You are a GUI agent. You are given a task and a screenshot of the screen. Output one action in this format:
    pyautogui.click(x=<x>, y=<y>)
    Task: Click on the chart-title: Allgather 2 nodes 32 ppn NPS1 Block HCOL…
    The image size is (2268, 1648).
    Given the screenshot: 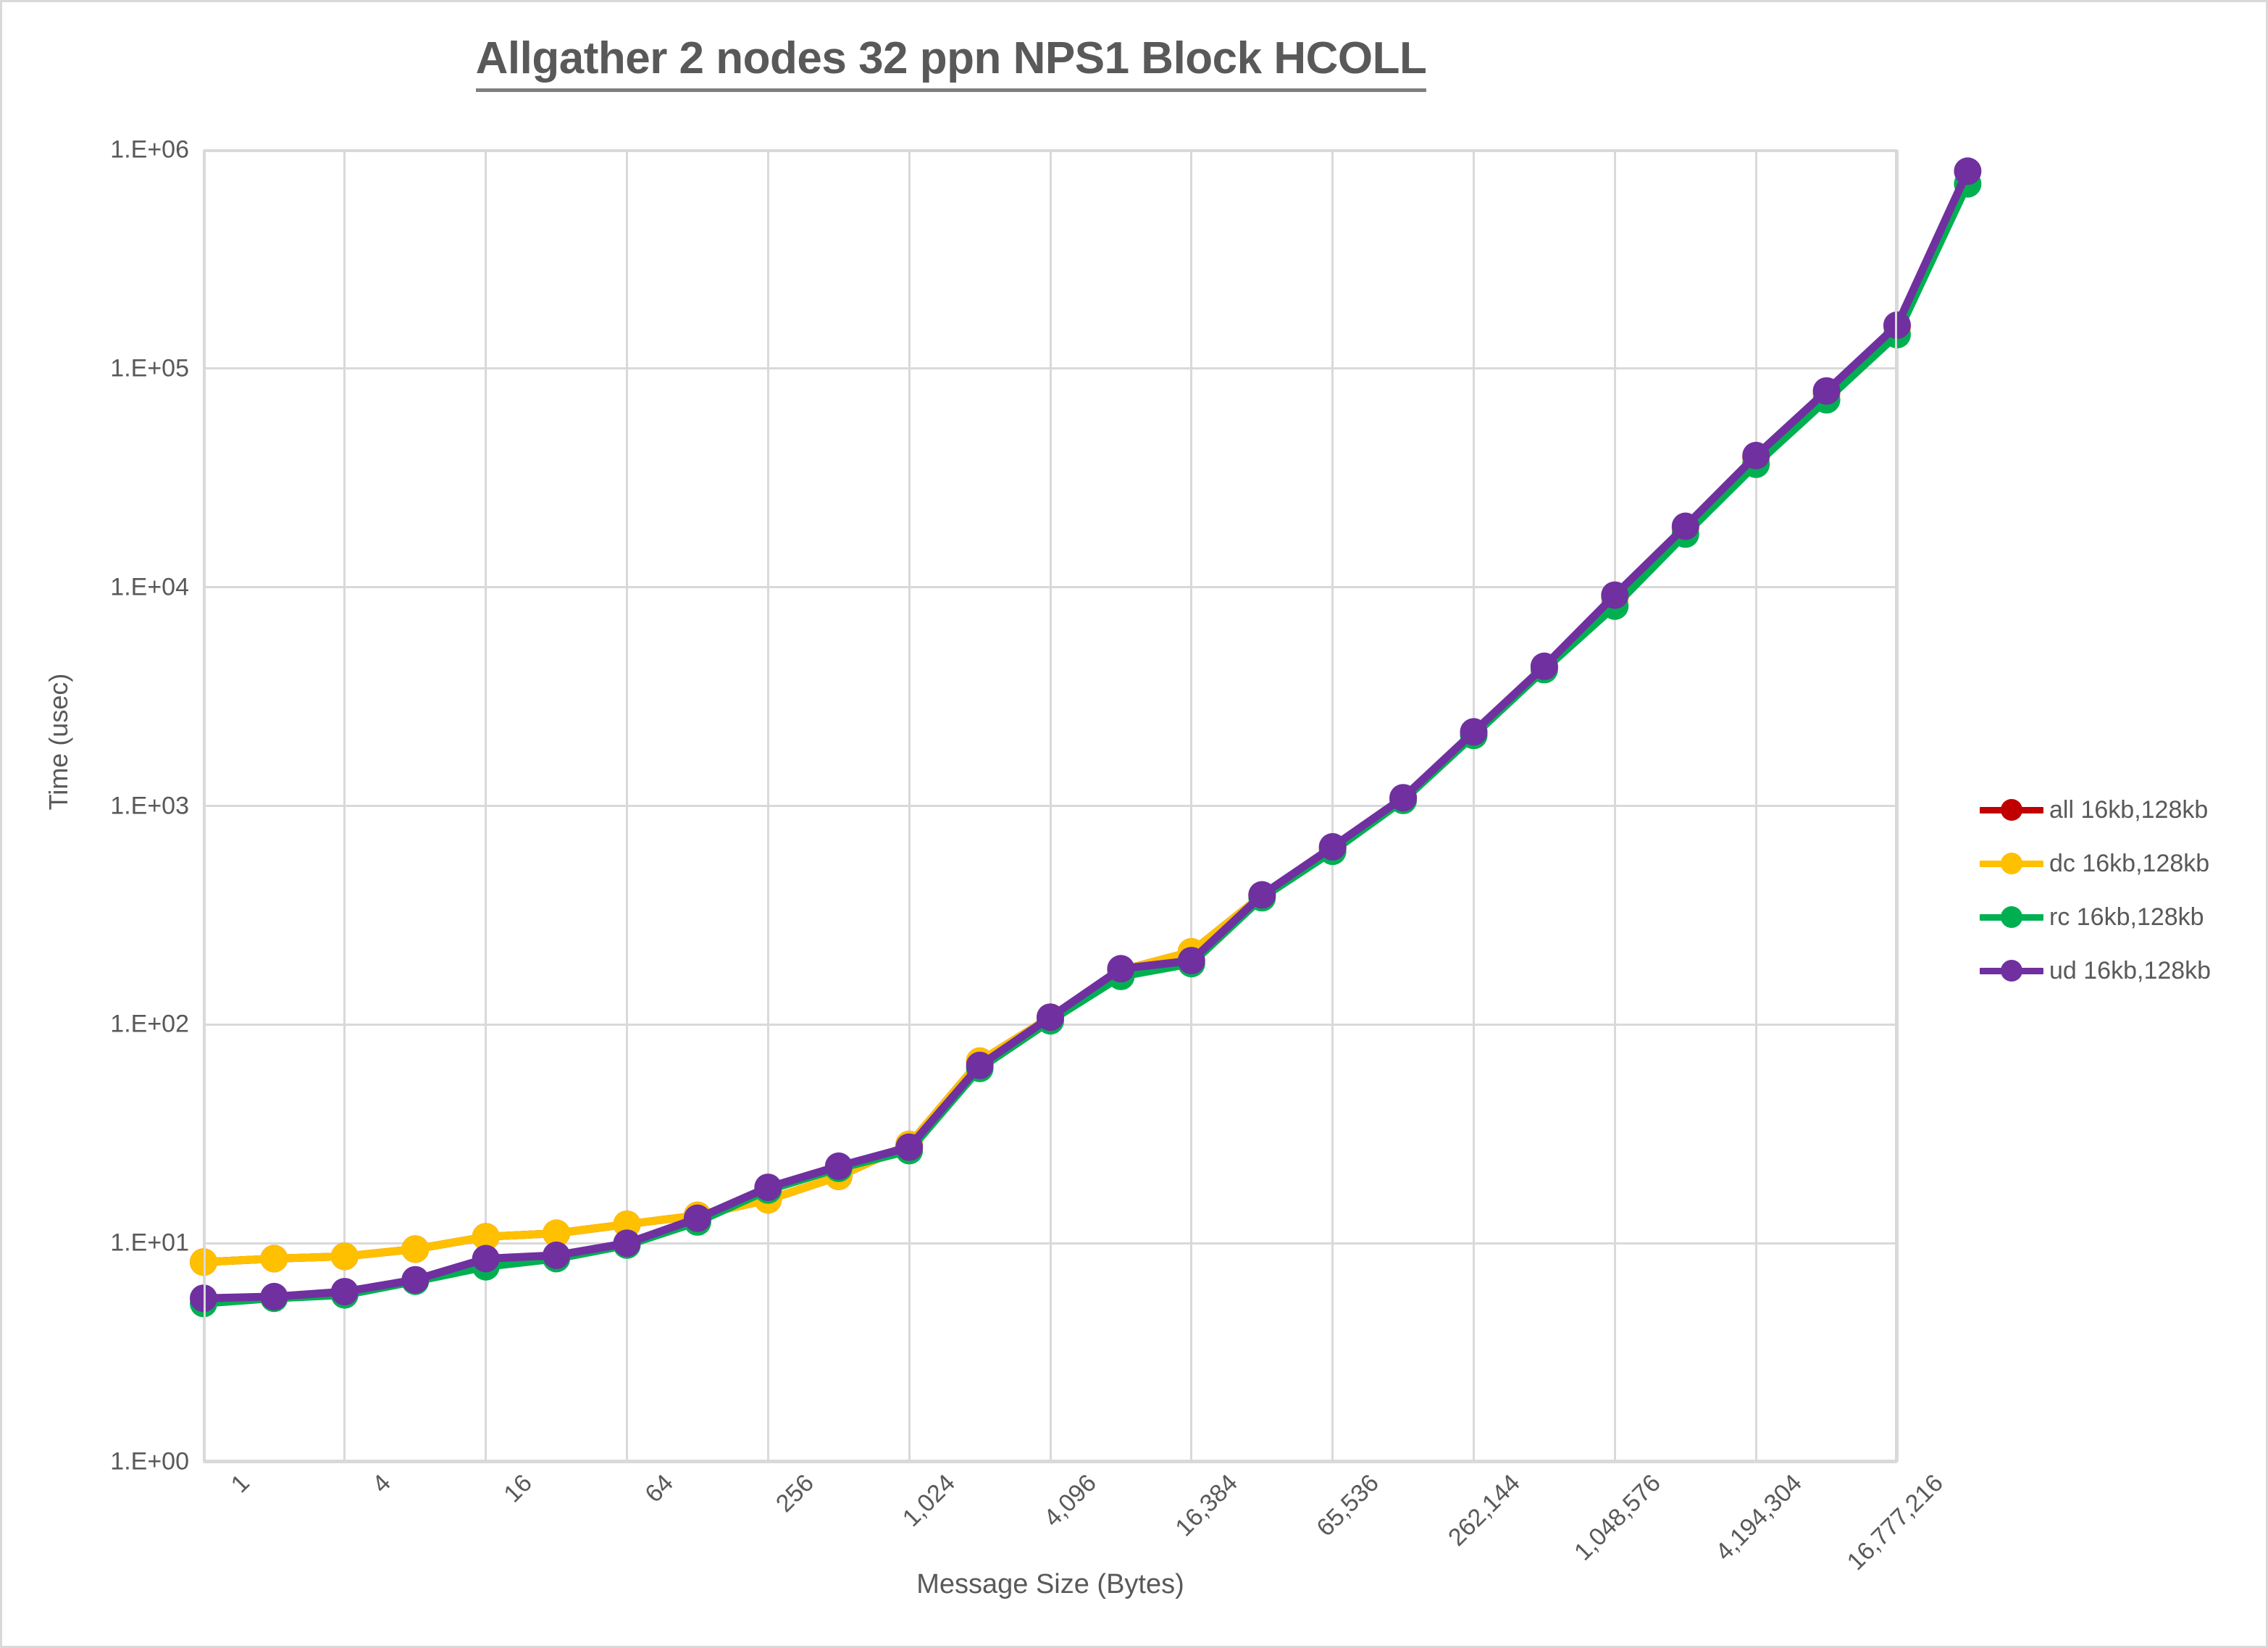 What is the action you would take?
    pyautogui.click(x=951, y=62)
    